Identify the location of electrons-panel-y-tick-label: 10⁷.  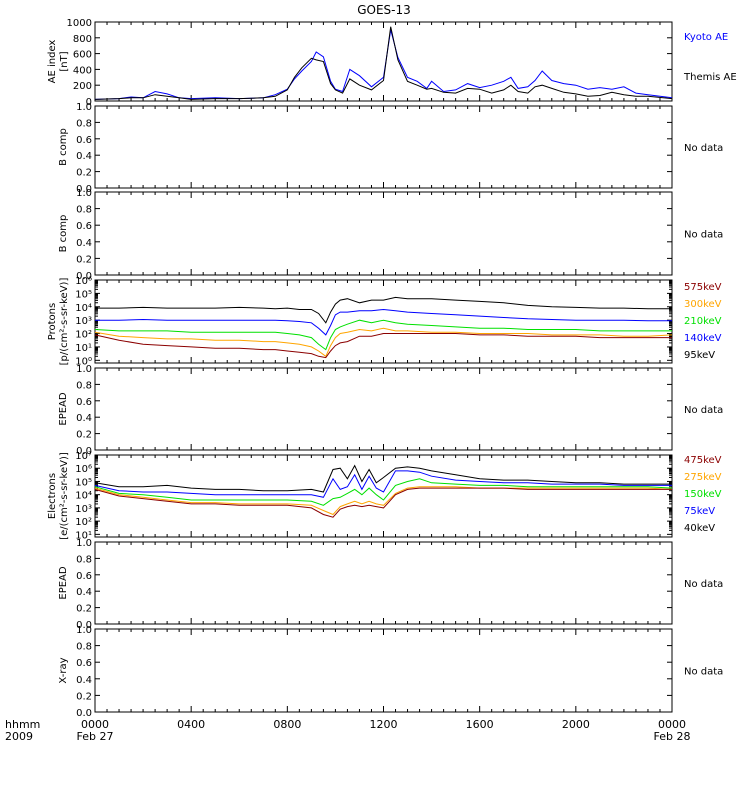
(83, 456).